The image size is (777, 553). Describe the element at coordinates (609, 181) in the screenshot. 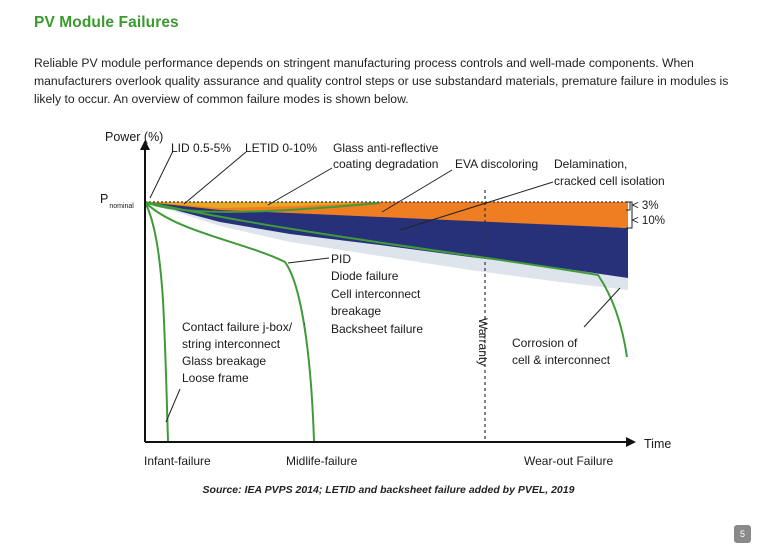

I see `label-delamination-2: cracked cell isolation` at that location.